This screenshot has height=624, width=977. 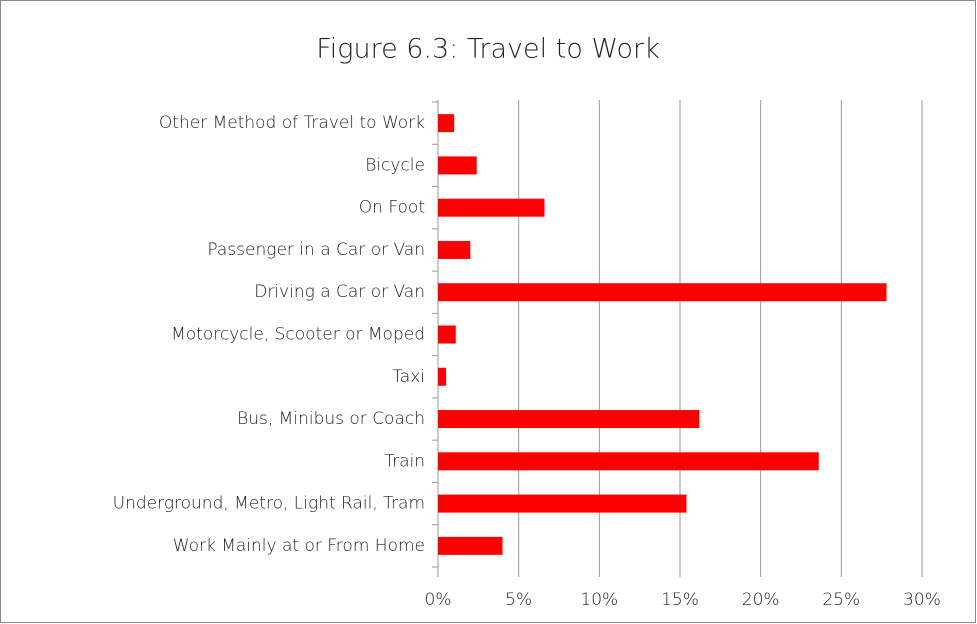 I want to click on x-tick-label: 30%, so click(x=922, y=600).